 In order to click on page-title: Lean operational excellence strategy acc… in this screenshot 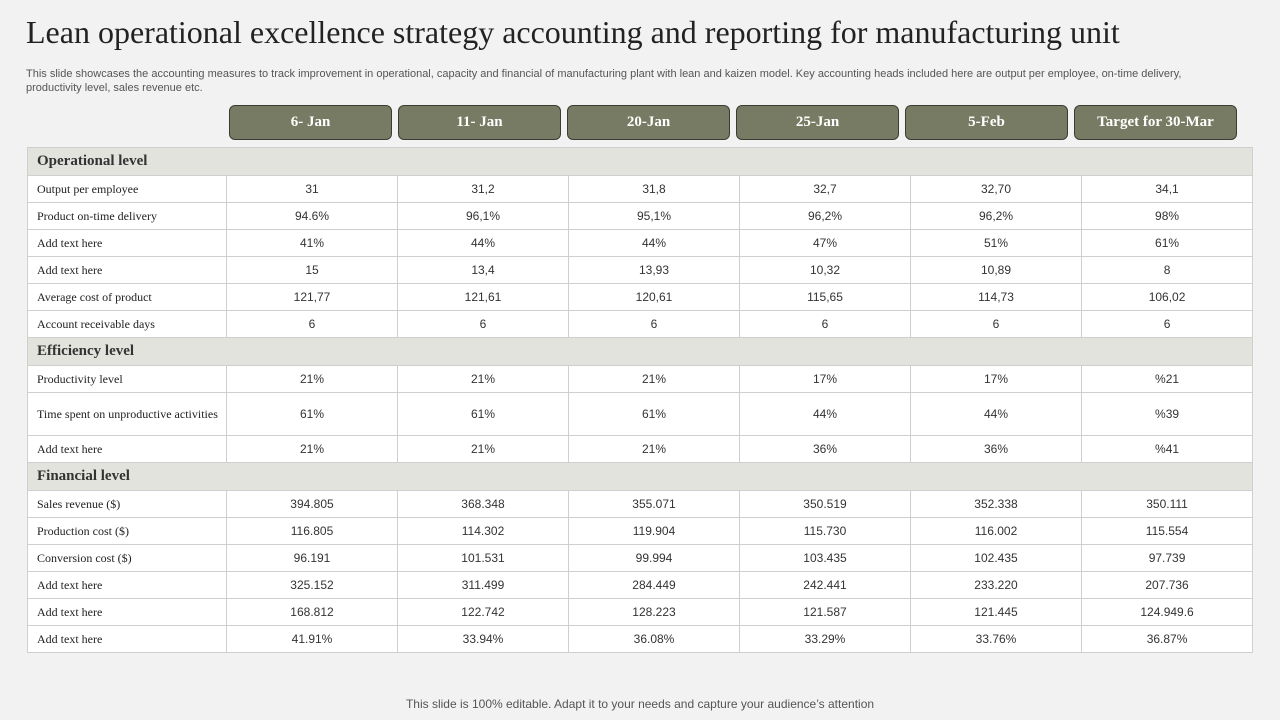, I will do `click(573, 32)`.